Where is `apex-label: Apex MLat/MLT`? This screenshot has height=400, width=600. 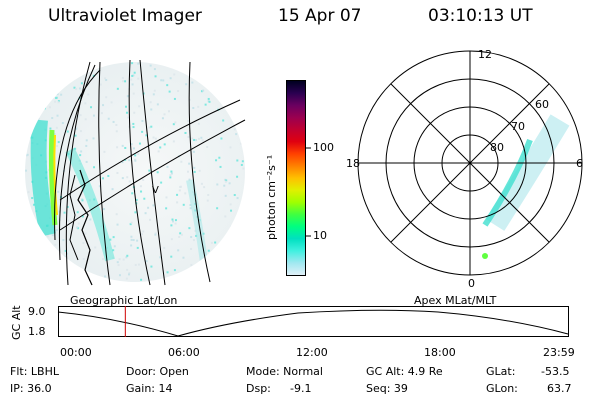
apex-label: Apex MLat/MLT is located at coordinates (455, 300).